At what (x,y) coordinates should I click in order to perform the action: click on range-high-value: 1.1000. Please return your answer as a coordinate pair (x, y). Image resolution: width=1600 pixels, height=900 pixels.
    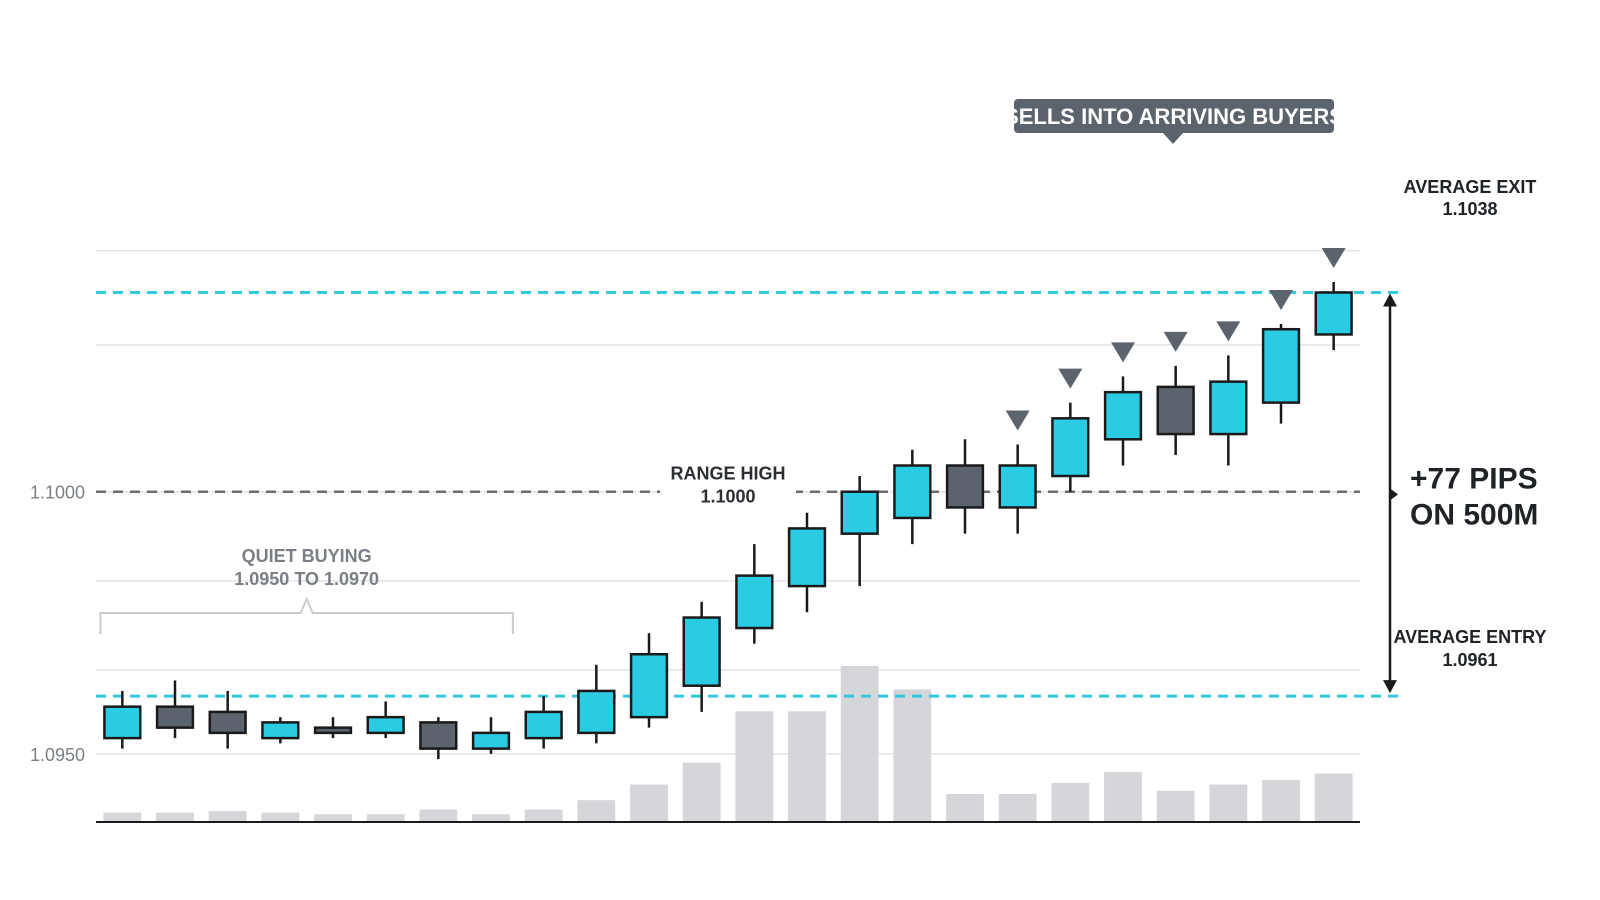
    Looking at the image, I should click on (727, 497).